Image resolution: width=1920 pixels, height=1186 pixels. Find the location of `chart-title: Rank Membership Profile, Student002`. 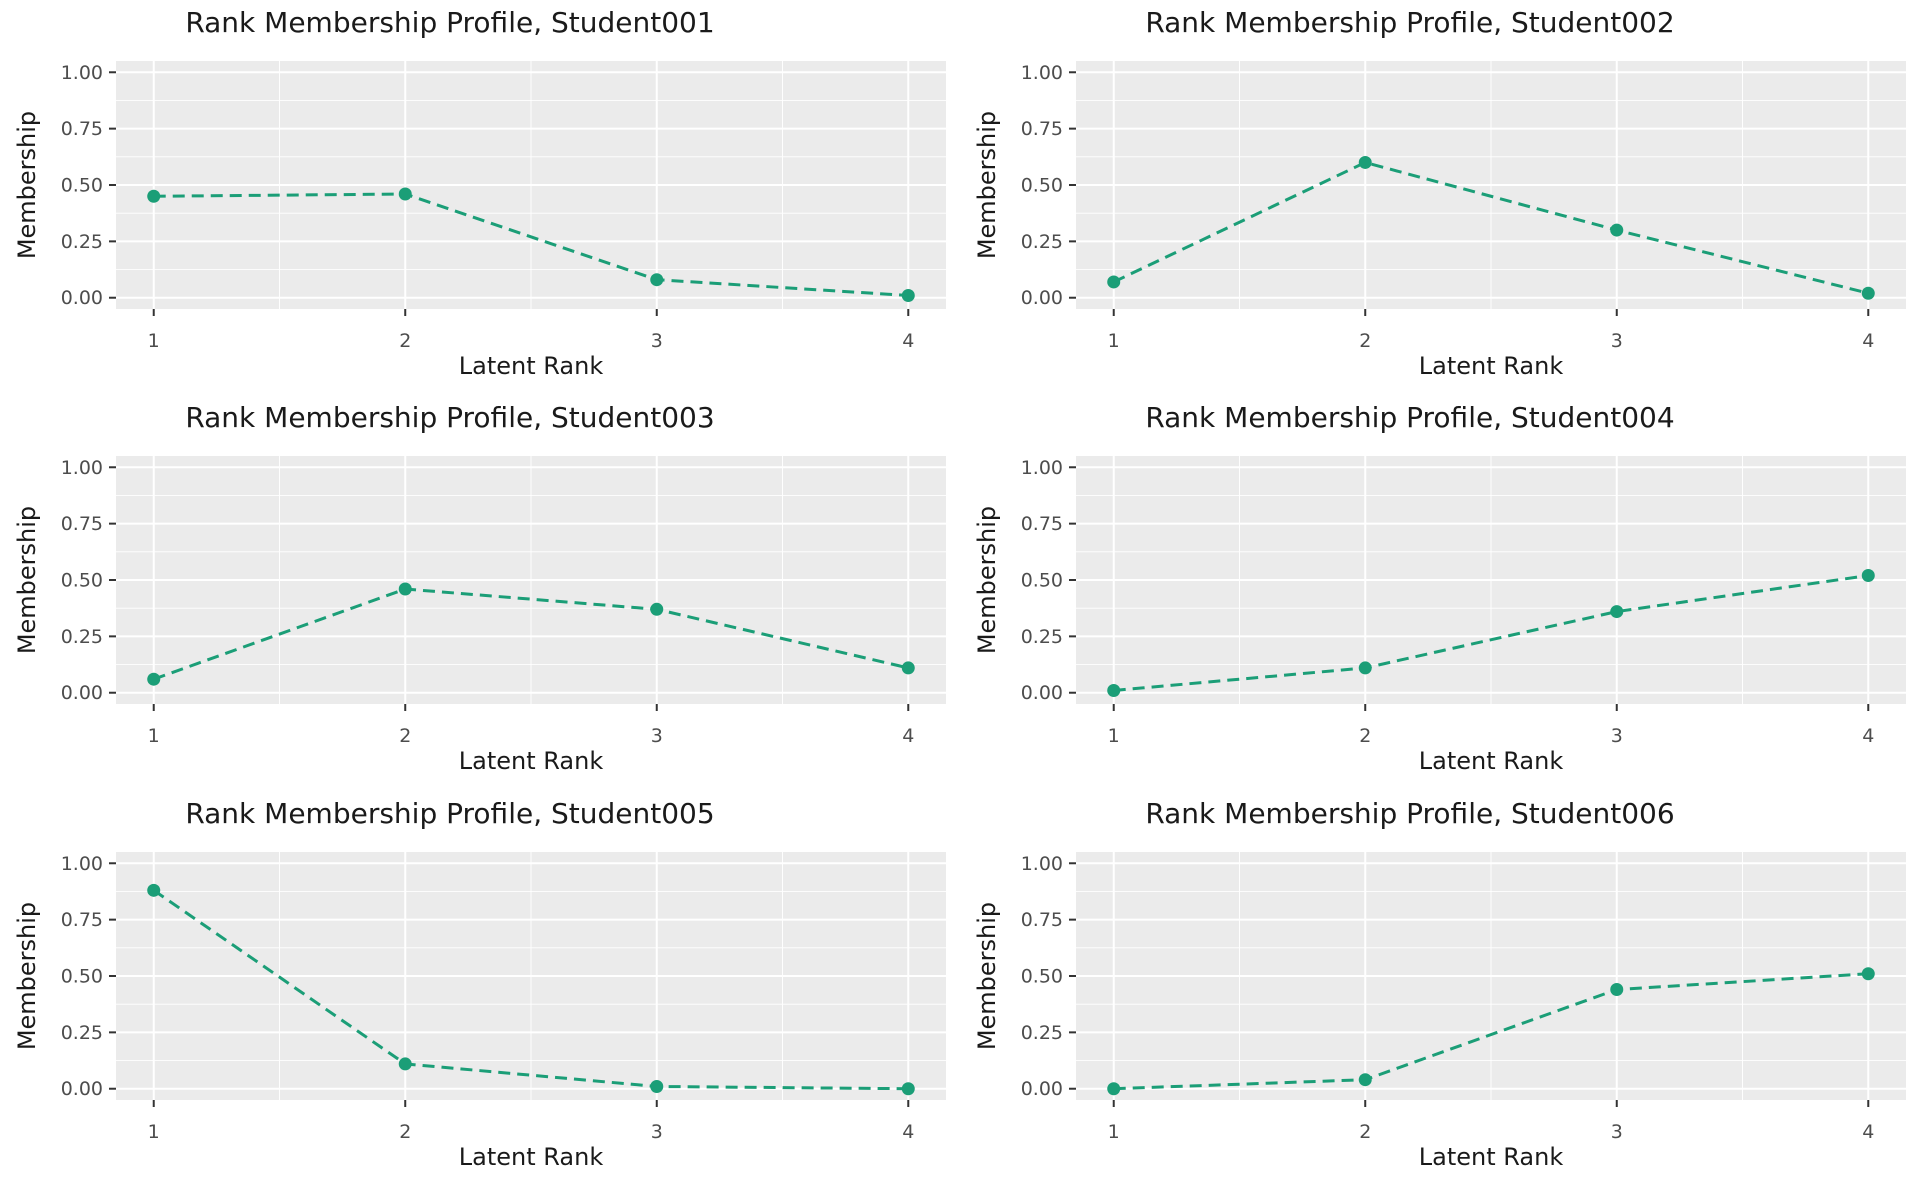

chart-title: Rank Membership Profile, Student002 is located at coordinates (1410, 22).